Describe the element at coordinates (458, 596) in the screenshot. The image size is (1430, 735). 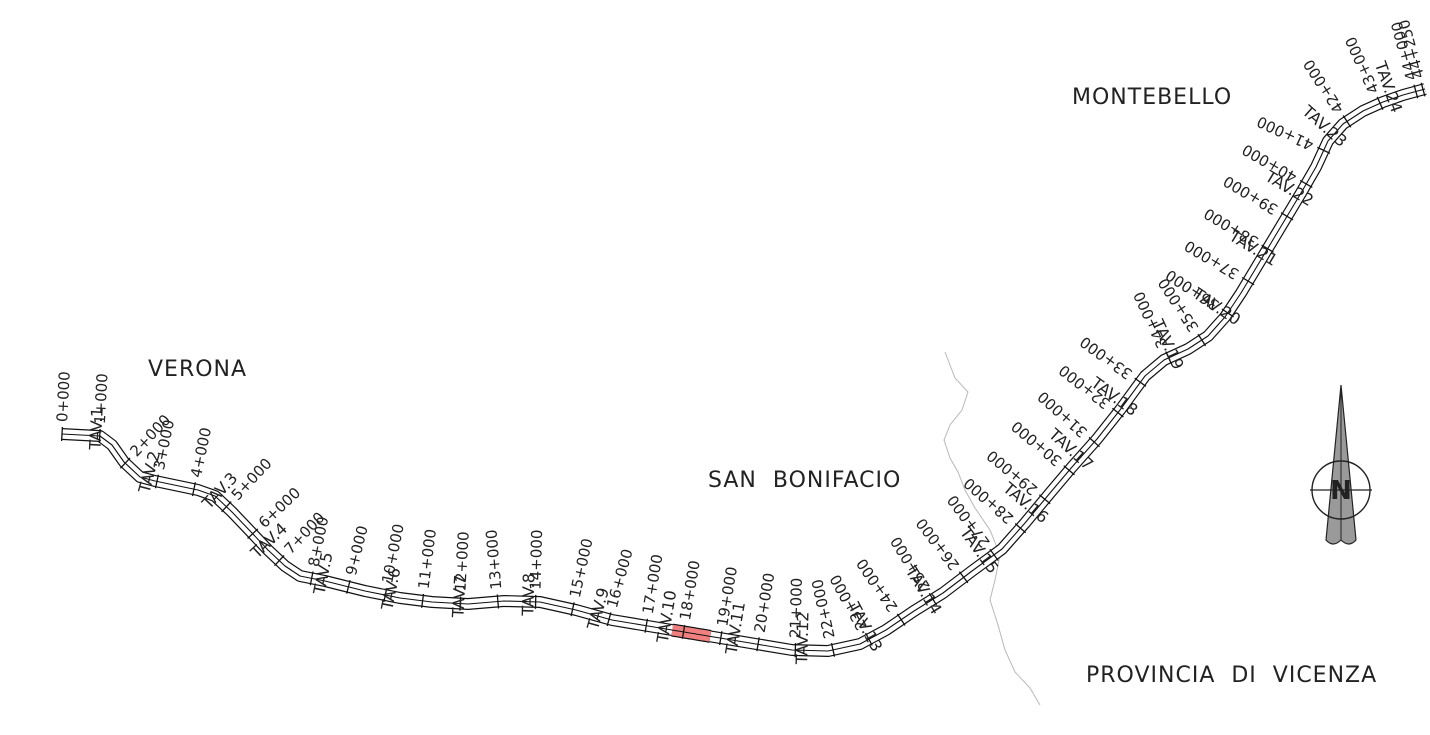
I see `sheet-label: TAV.7` at that location.